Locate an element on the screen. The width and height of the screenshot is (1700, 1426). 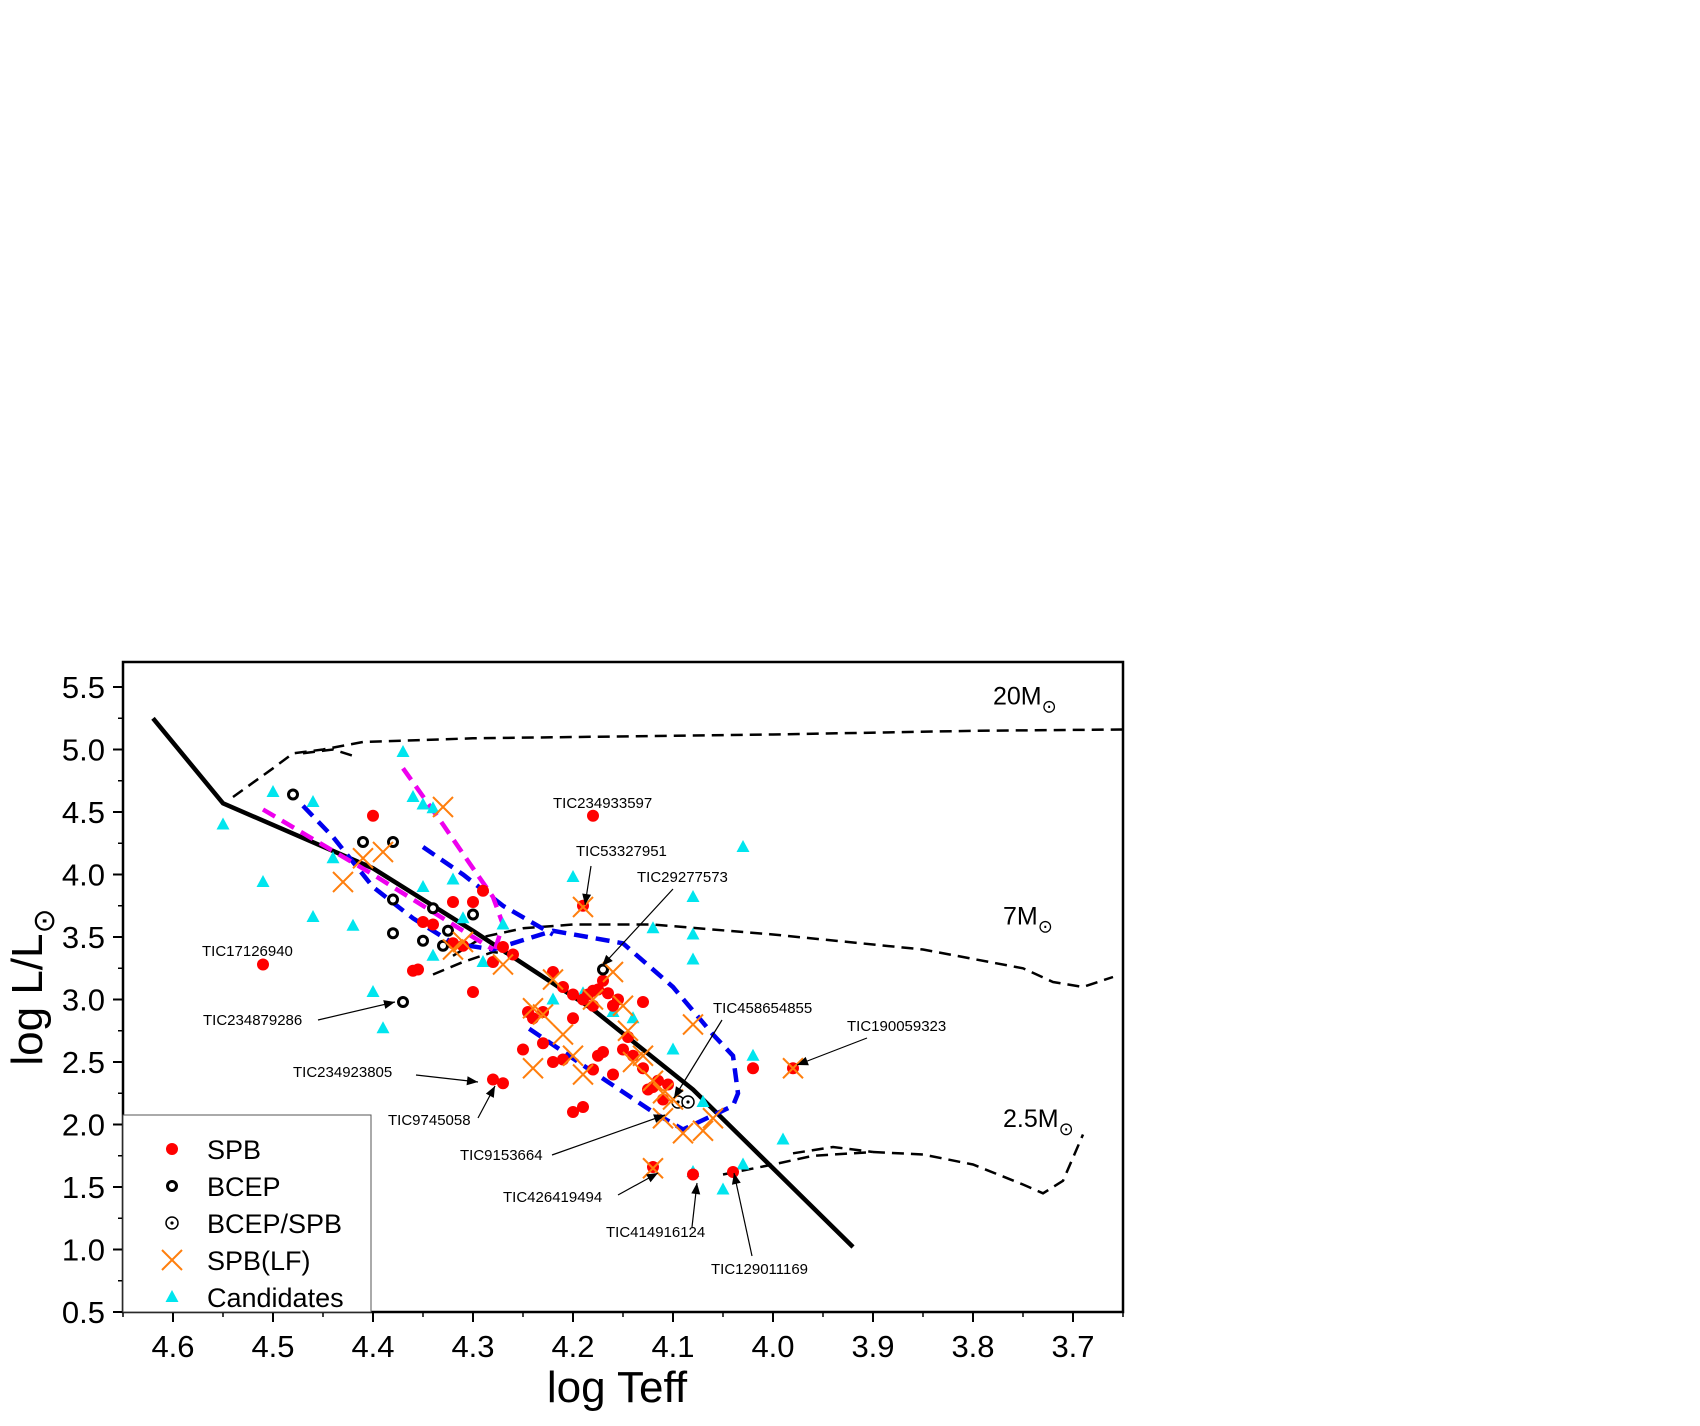
strip-bcep-lower is located at coordinates (378, 879).